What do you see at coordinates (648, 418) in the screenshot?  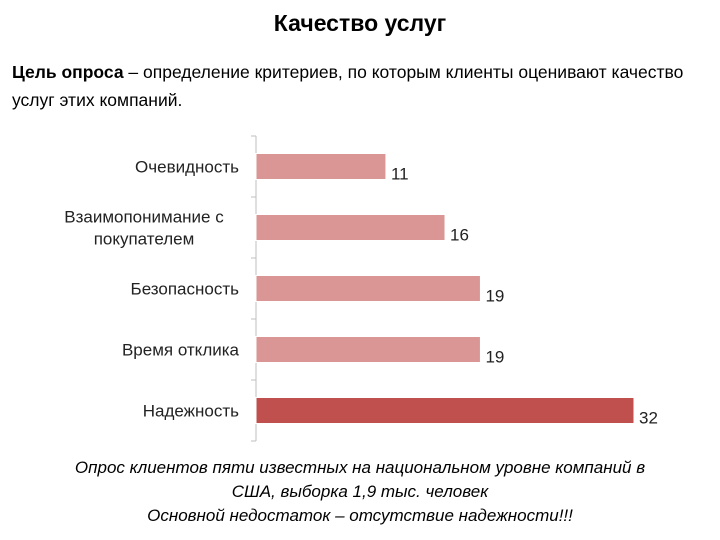 I see `data-label: 32` at bounding box center [648, 418].